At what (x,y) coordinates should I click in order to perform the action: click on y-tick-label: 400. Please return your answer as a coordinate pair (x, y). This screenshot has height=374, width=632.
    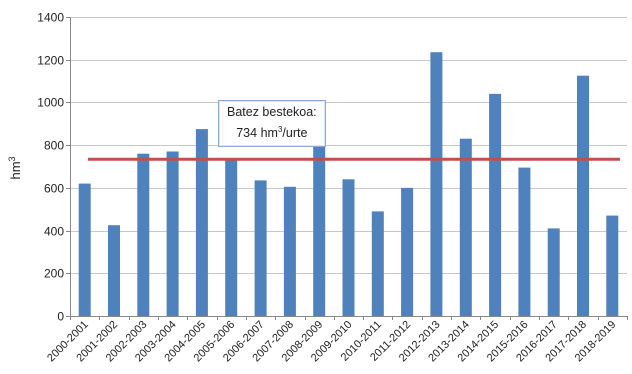
    Looking at the image, I should click on (54, 232).